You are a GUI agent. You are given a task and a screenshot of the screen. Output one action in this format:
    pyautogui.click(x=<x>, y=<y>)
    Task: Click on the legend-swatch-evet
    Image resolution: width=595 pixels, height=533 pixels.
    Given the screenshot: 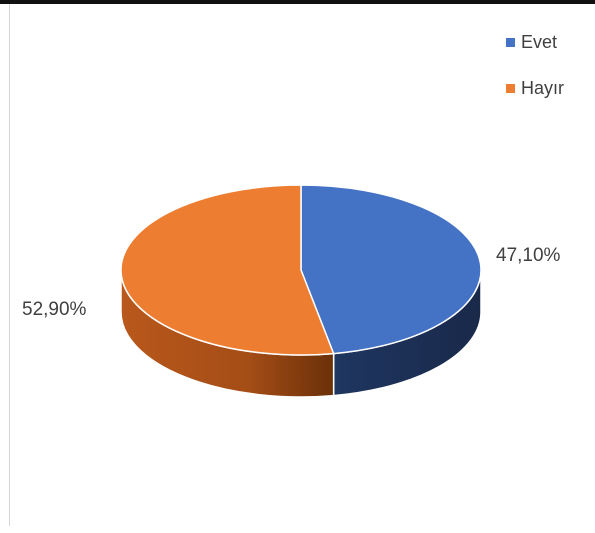 What is the action you would take?
    pyautogui.click(x=510, y=42)
    